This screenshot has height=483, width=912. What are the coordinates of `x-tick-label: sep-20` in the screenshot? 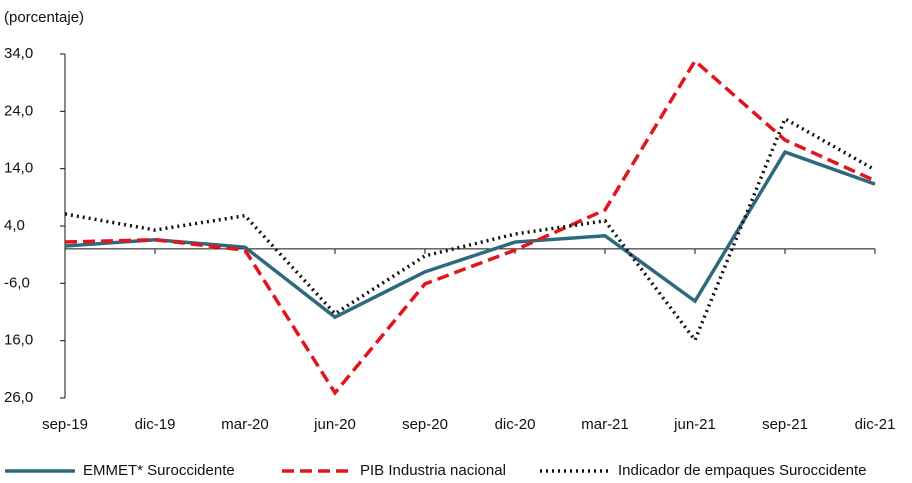 It's located at (425, 424).